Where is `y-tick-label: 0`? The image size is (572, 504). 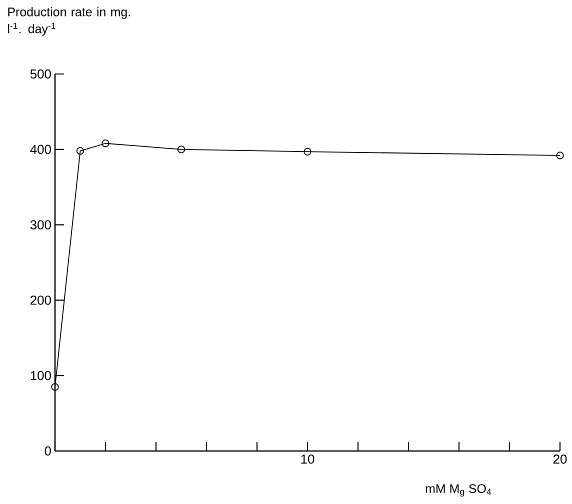
y-tick-label: 0 is located at coordinates (47, 451).